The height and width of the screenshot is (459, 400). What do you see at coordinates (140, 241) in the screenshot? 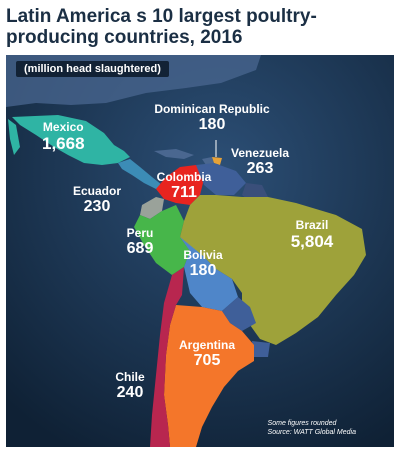
I see `label-peru: Peru 689` at bounding box center [140, 241].